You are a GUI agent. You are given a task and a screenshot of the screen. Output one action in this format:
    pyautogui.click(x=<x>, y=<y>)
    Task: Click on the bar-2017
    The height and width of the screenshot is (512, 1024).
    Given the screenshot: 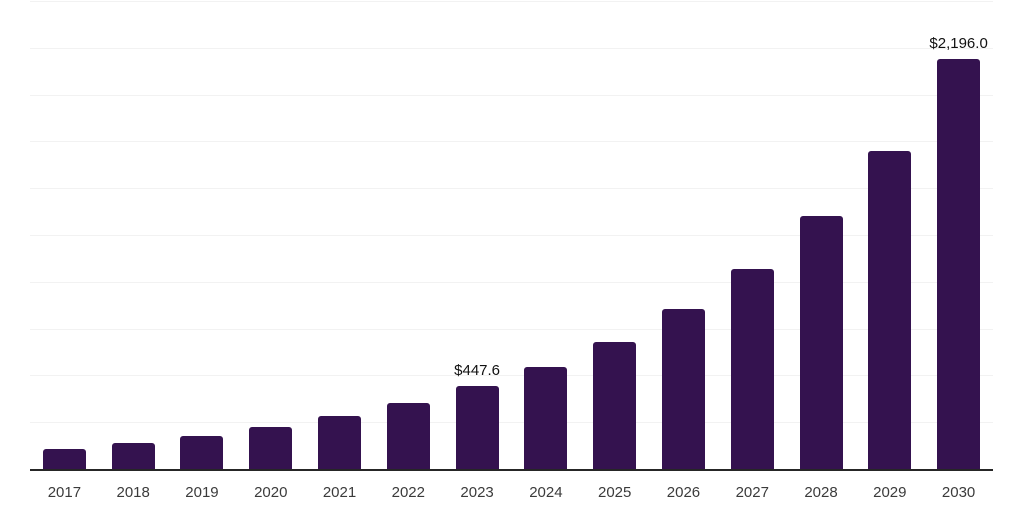 What is the action you would take?
    pyautogui.click(x=64, y=459)
    